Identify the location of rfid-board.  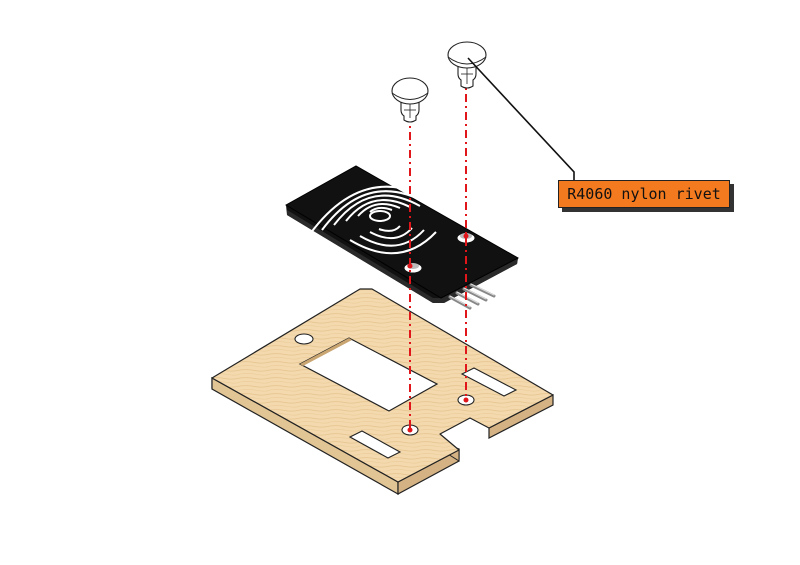
(402, 237).